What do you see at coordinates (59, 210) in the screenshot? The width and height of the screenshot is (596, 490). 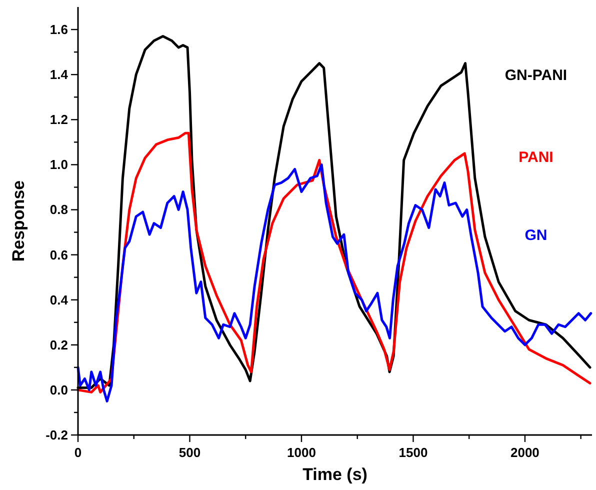 I see `y-tick-label: 0.8` at bounding box center [59, 210].